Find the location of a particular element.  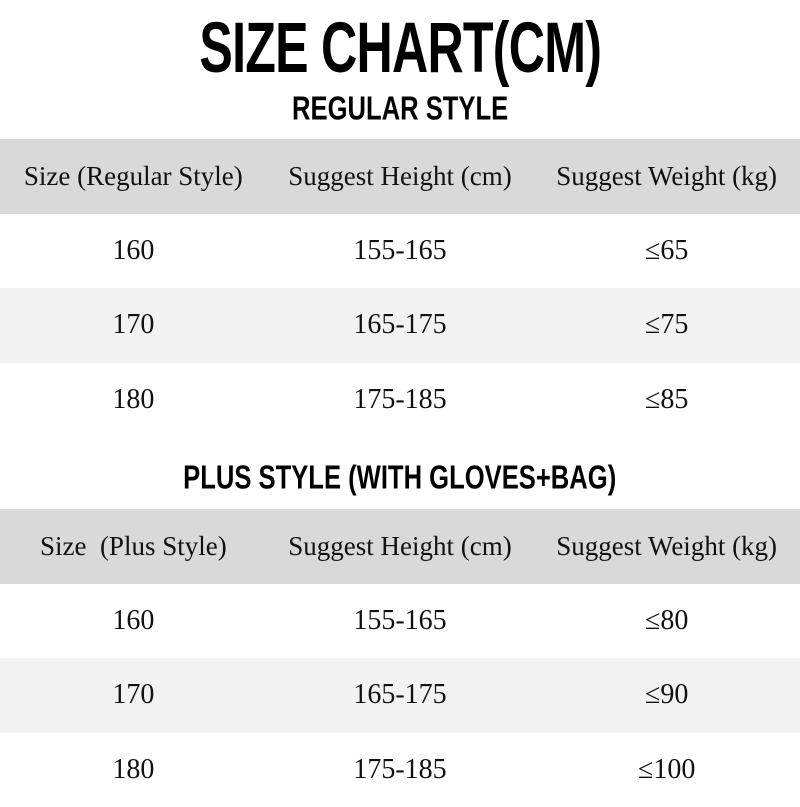

table-row: 170 165-175 ≤90 is located at coordinates (400, 695).